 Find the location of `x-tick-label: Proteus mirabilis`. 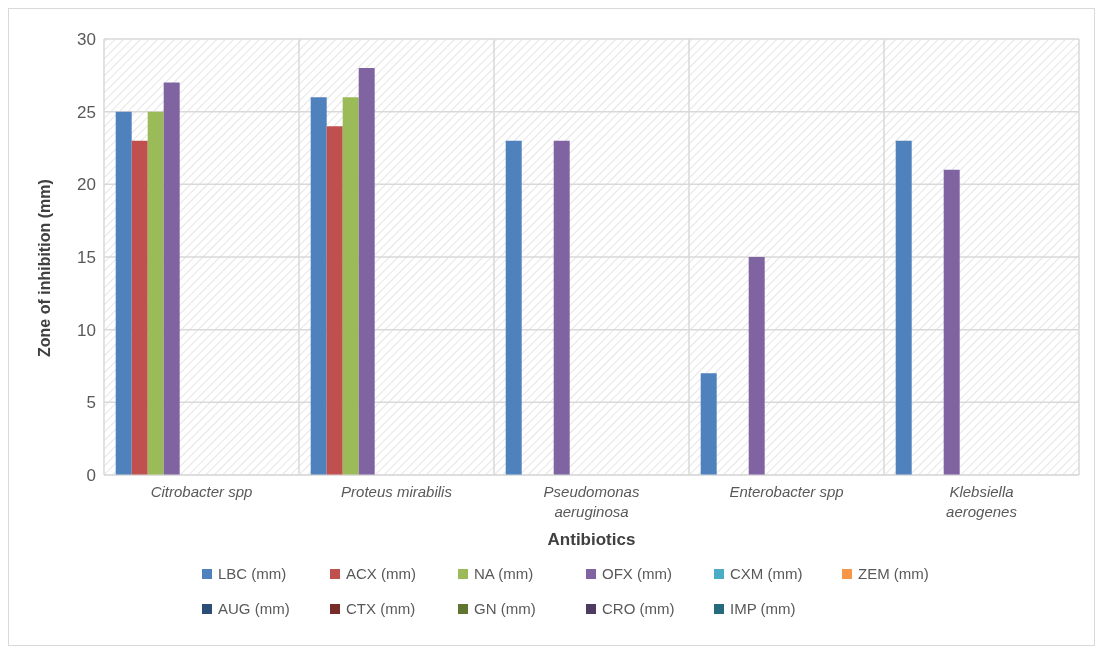

x-tick-label: Proteus mirabilis is located at coordinates (397, 491).